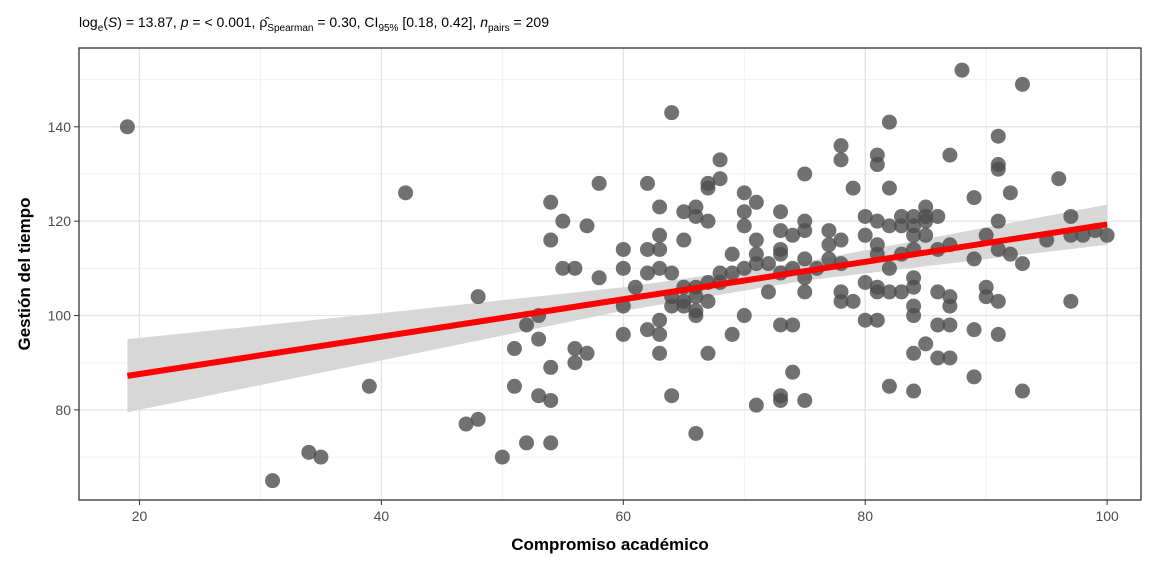  Describe the element at coordinates (88, 22) in the screenshot. I see `subtitle-part: log` at that location.